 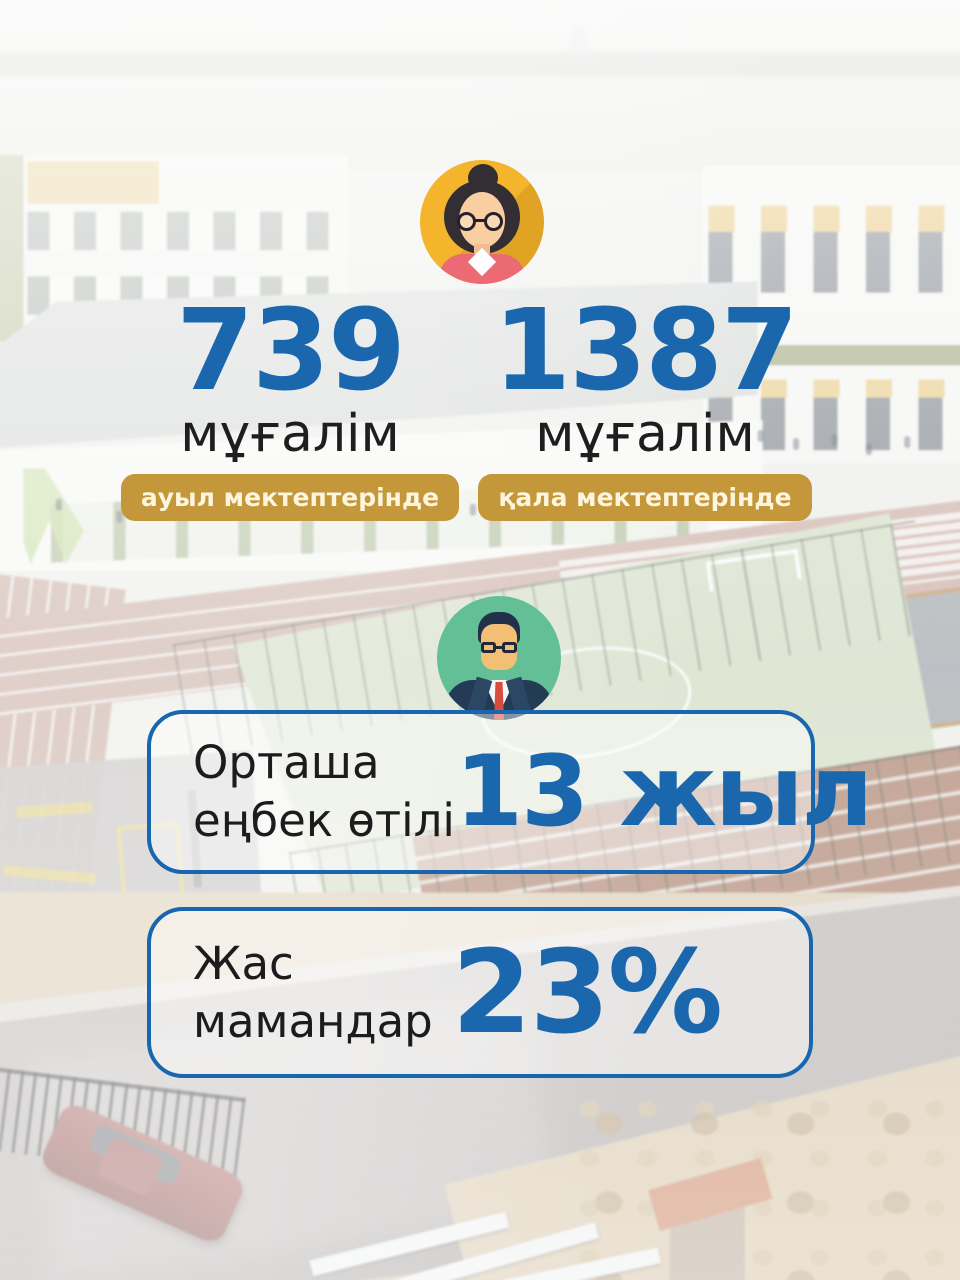 What do you see at coordinates (646, 351) in the screenshot?
I see `urban-teachers-value: 1387` at bounding box center [646, 351].